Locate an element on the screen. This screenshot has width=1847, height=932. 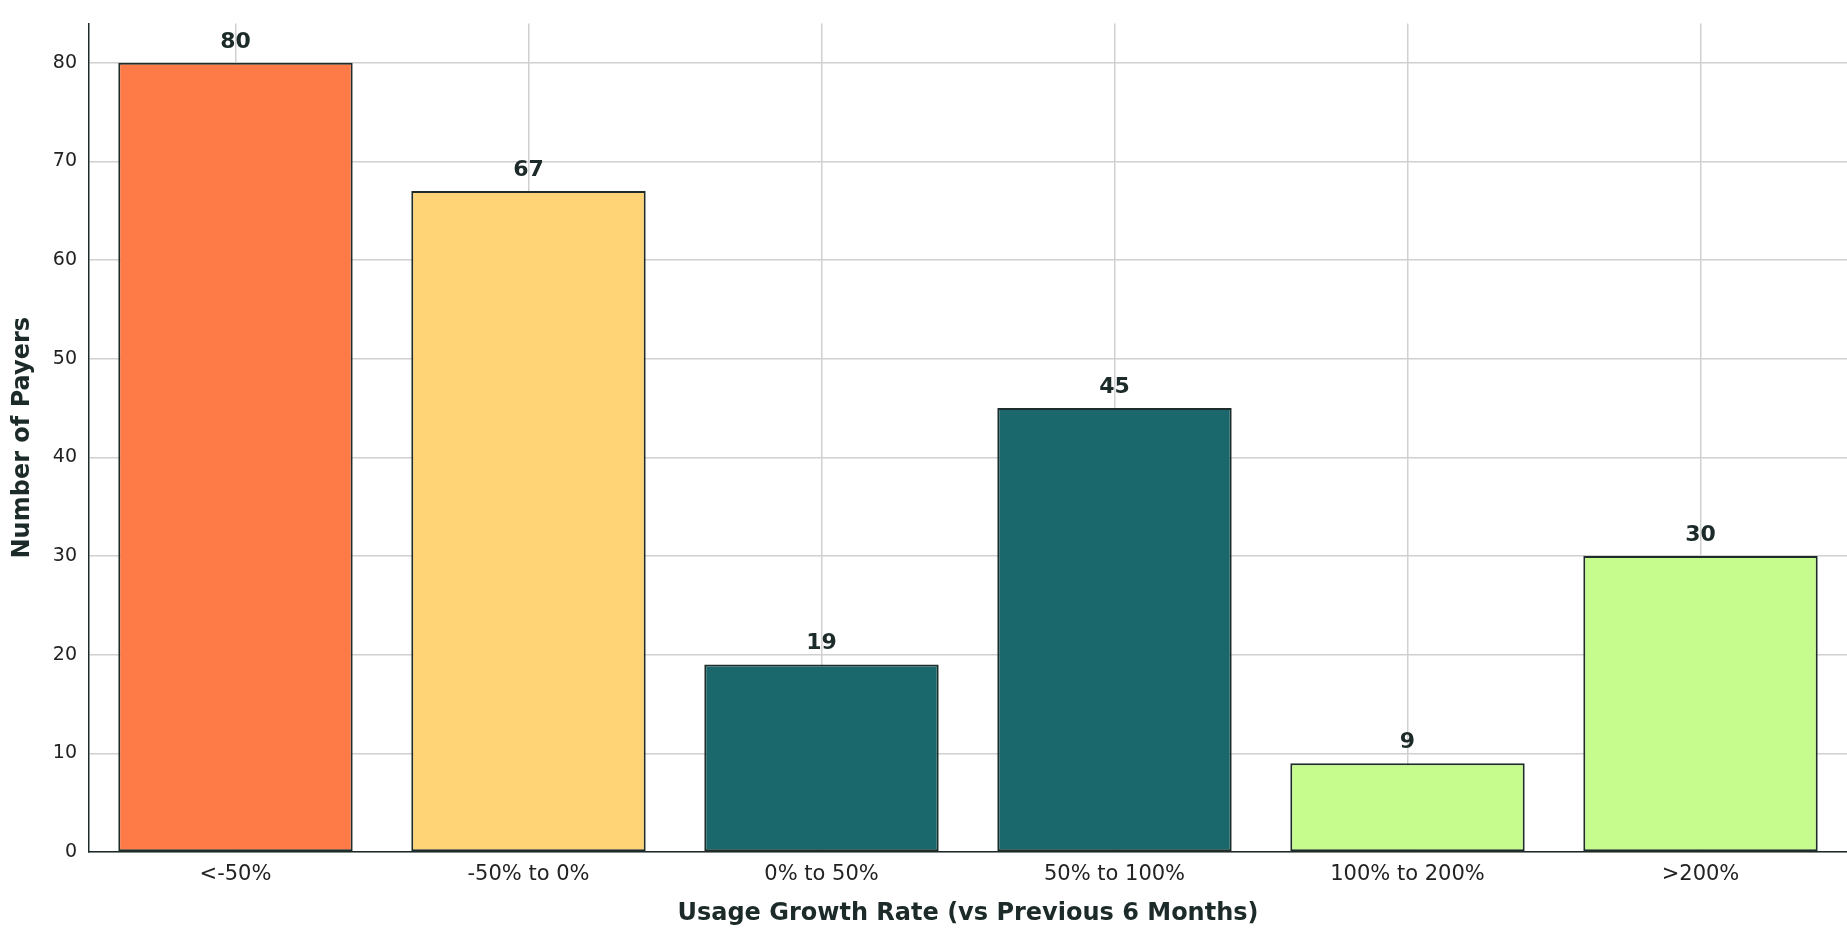
data-label: 19 is located at coordinates (821, 642).